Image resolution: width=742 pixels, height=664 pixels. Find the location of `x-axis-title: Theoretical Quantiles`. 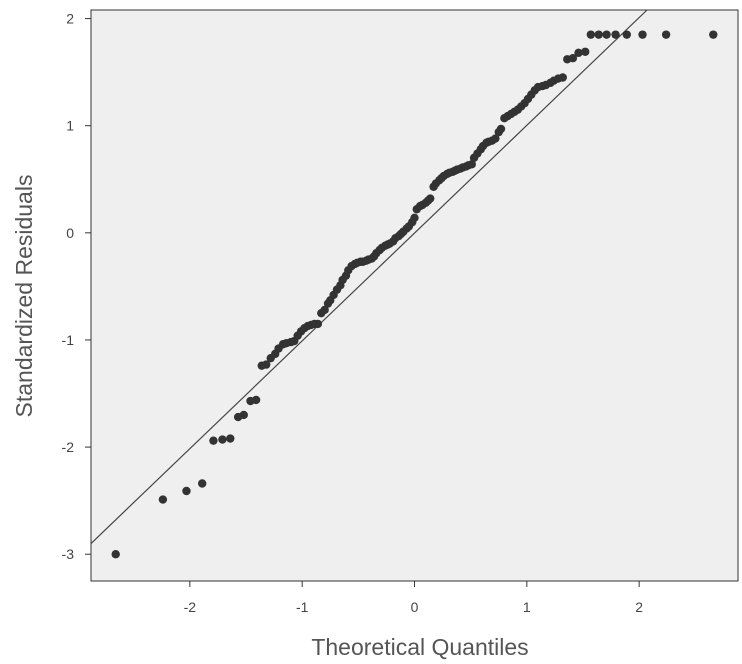

x-axis-title: Theoretical Quantiles is located at coordinates (419, 647).